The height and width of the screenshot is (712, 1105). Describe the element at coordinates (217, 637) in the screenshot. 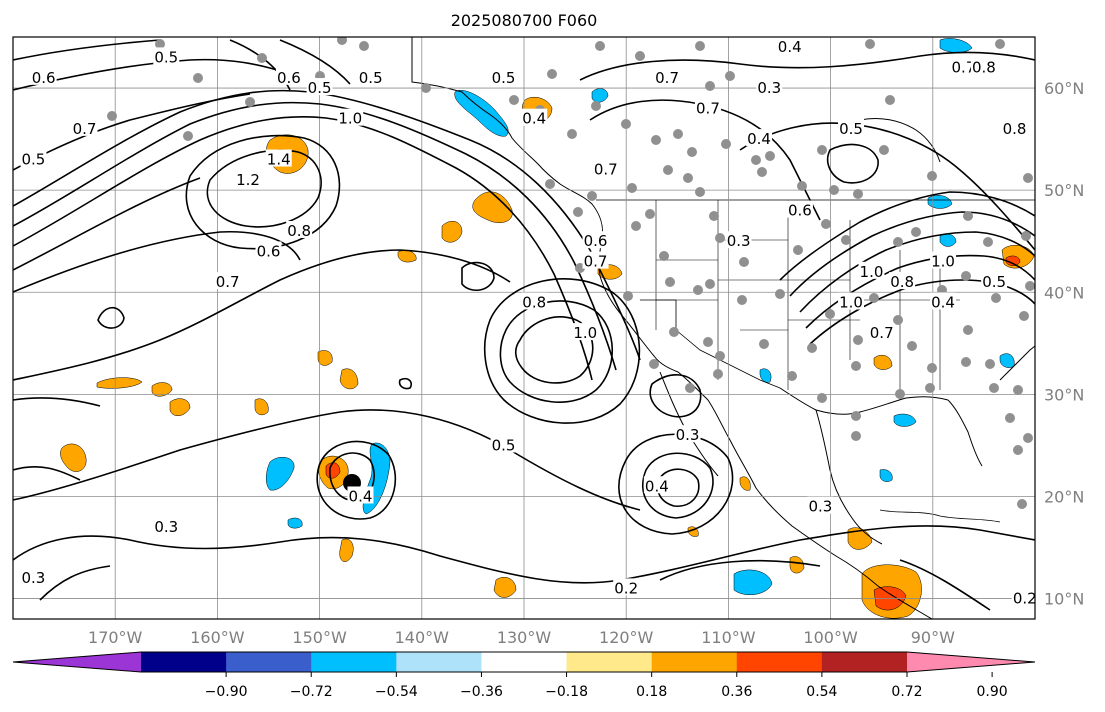

I see `longitude-tick-label: 160°W` at that location.